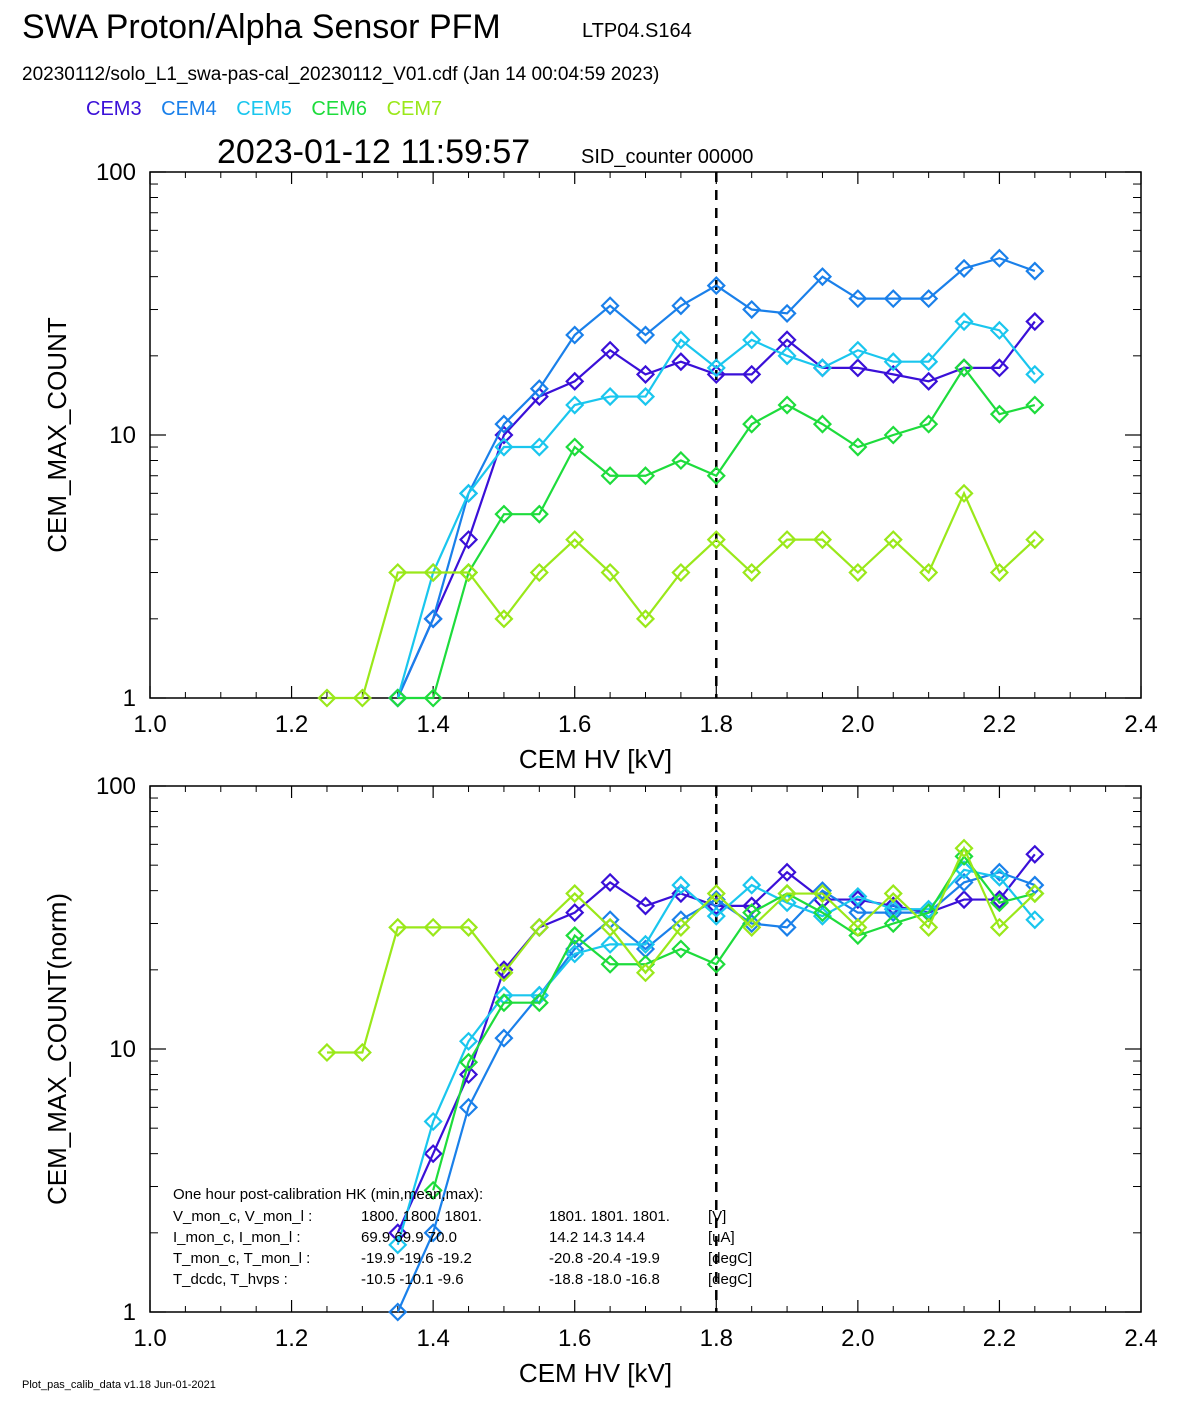 The width and height of the screenshot is (1201, 1411). What do you see at coordinates (264, 109) in the screenshot?
I see `legend-entry-cem5: CEM5` at bounding box center [264, 109].